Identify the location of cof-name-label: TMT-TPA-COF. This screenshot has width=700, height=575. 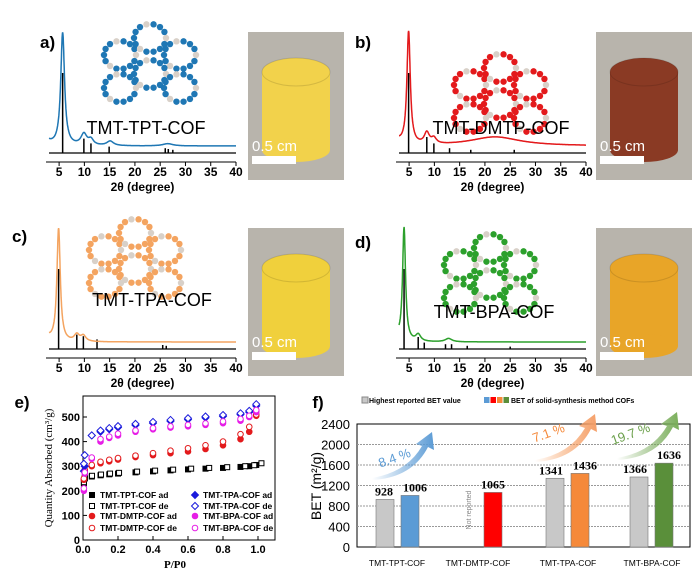
(152, 300).